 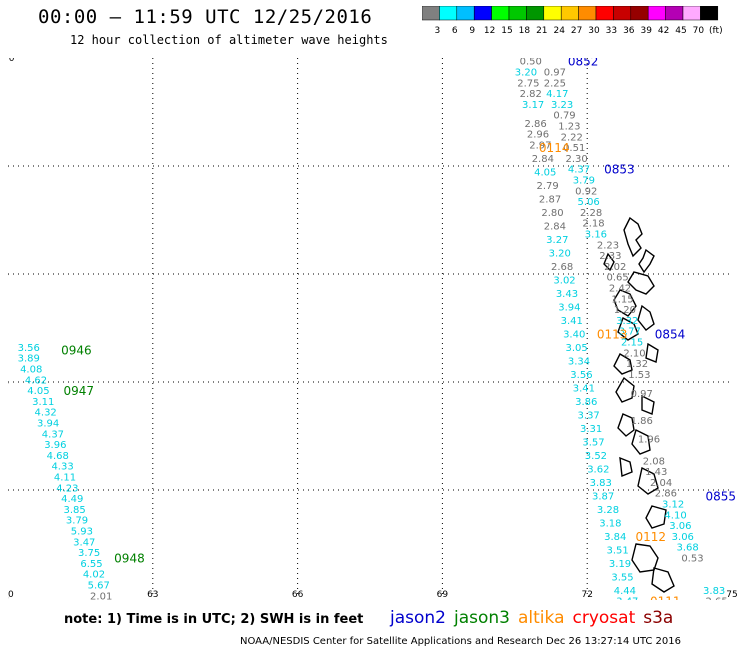 I want to click on y-tick-label: 0, so click(x=8, y=597).